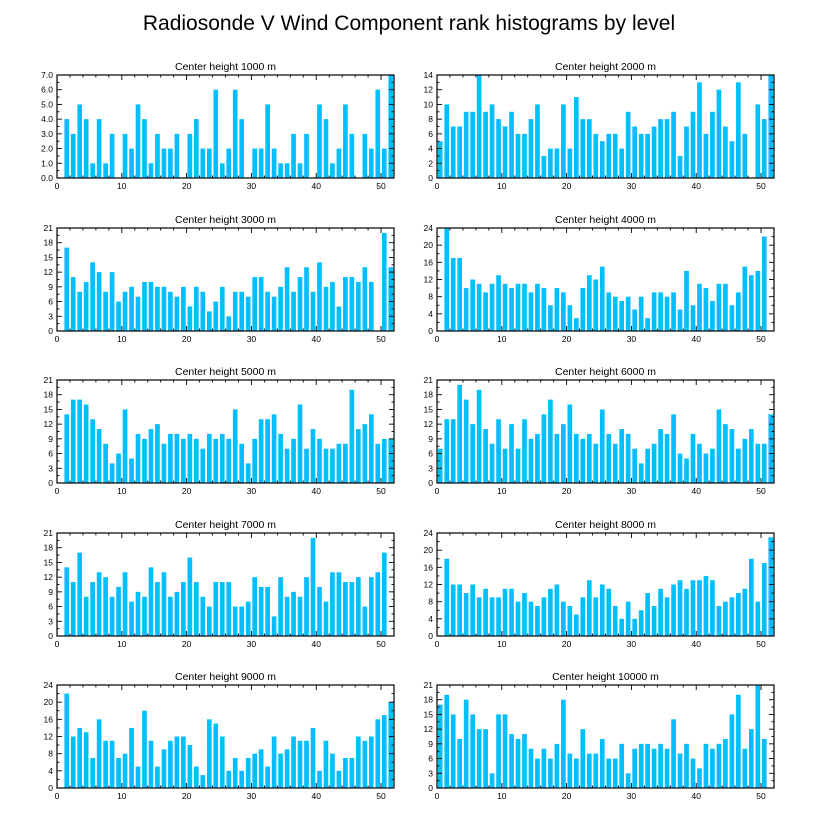  I want to click on y-tick-label: 3, so click(50, 468).